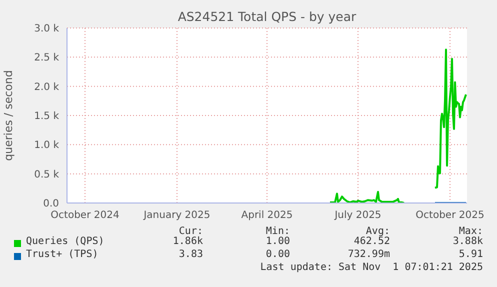 The height and width of the screenshot is (287, 497). What do you see at coordinates (371, 267) in the screenshot?
I see `text: Last update: Sat Nov 1 07:01:21 2025` at bounding box center [371, 267].